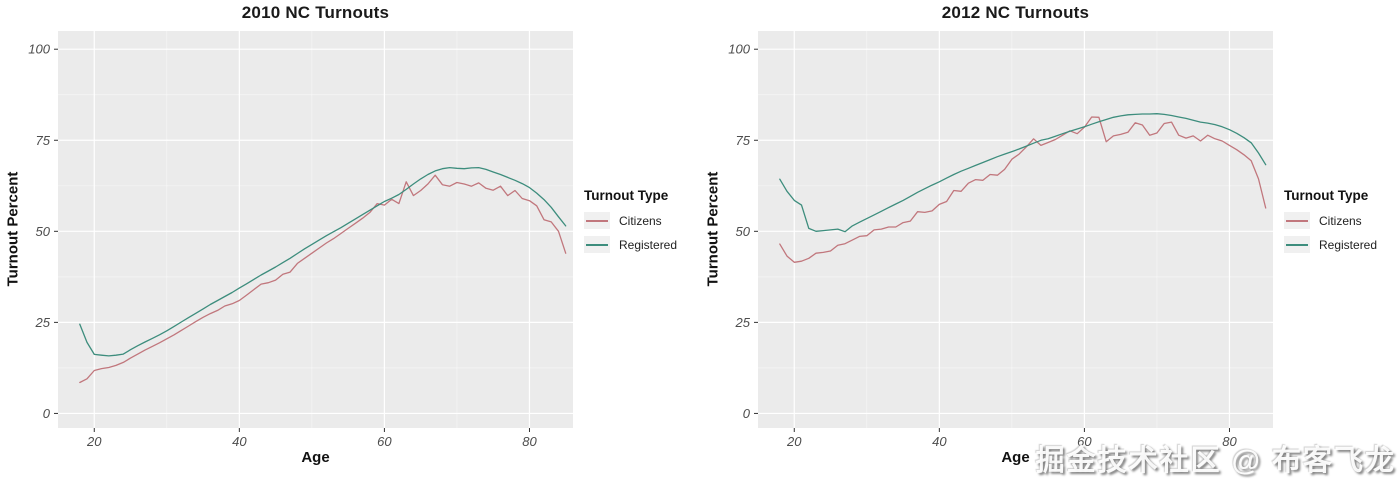  I want to click on chart-2010-title: 2010 NC Turnouts, so click(315, 12).